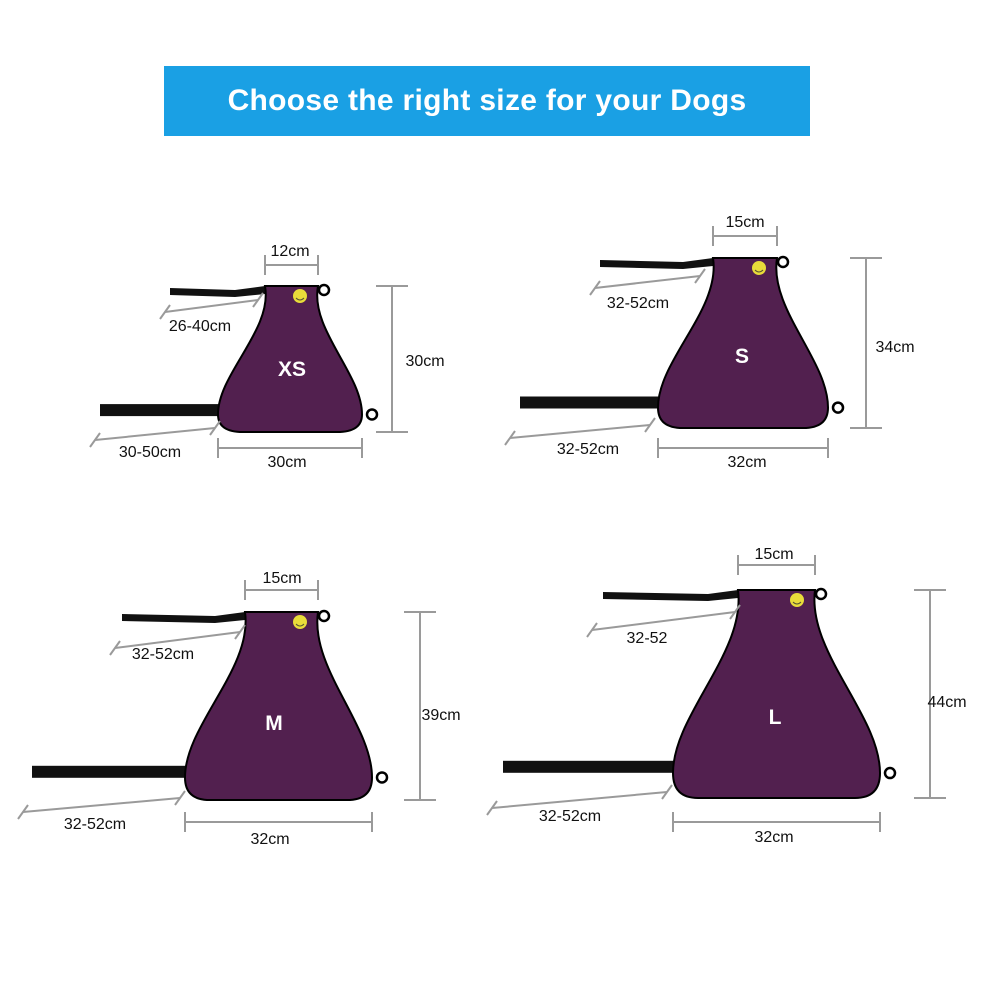  Describe the element at coordinates (742, 356) in the screenshot. I see `size-label: S` at that location.